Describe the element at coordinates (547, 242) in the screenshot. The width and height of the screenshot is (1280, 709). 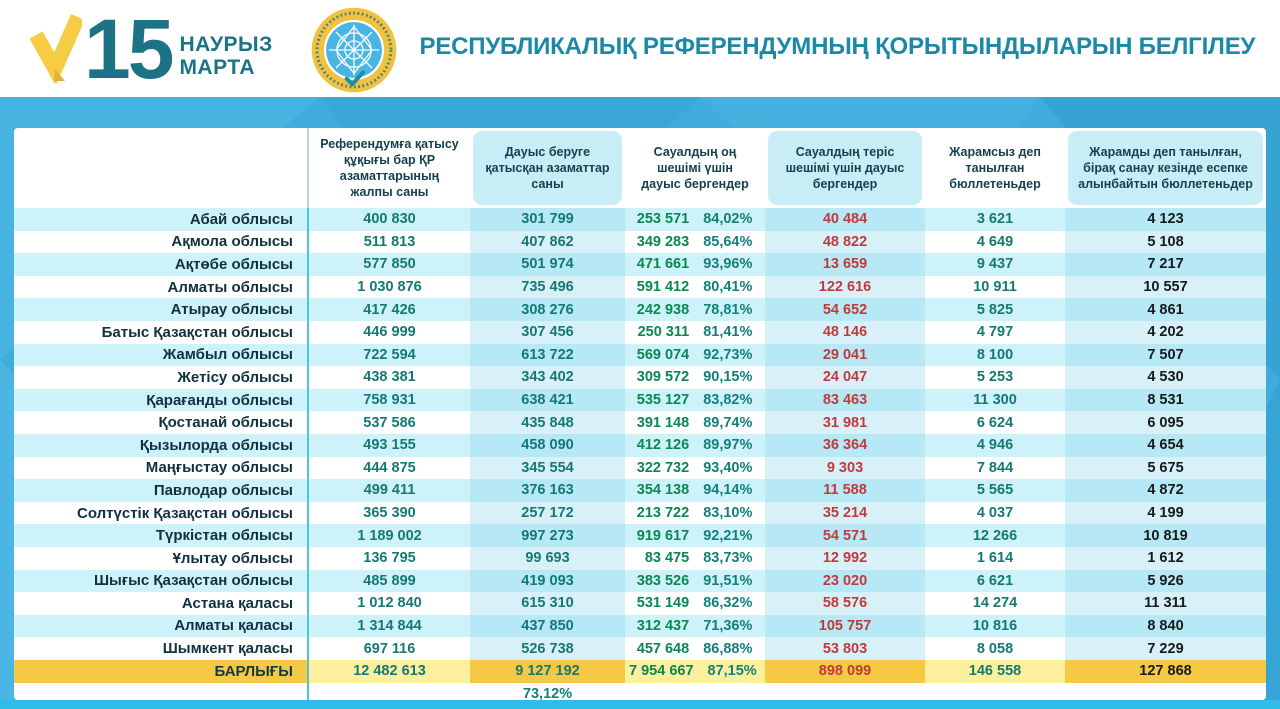
I see `voted-count: 407 862` at that location.